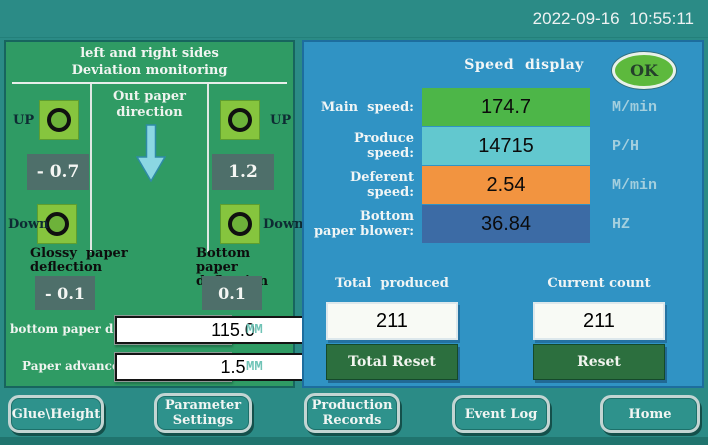 The image size is (708, 445). Describe the element at coordinates (501, 414) in the screenshot. I see `nav-event-log-button: Event Log` at that location.